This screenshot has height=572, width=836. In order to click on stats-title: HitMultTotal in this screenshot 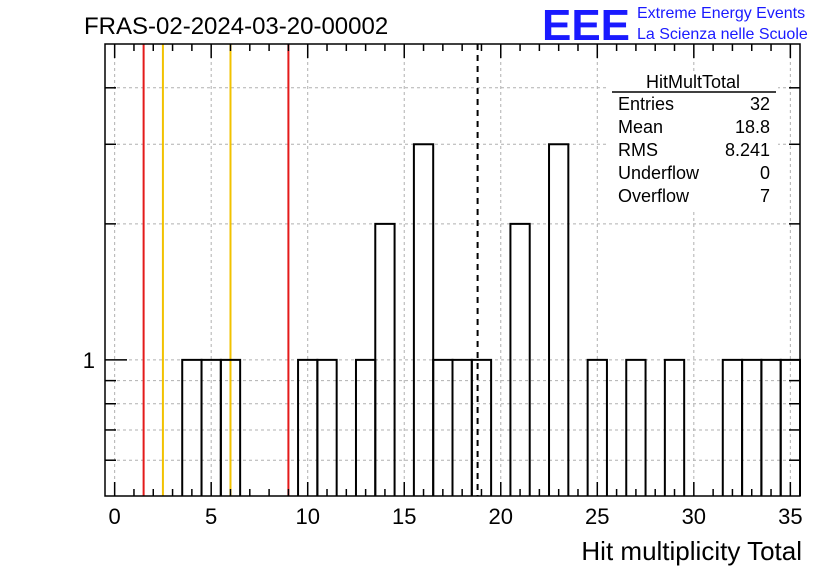, I will do `click(693, 82)`.